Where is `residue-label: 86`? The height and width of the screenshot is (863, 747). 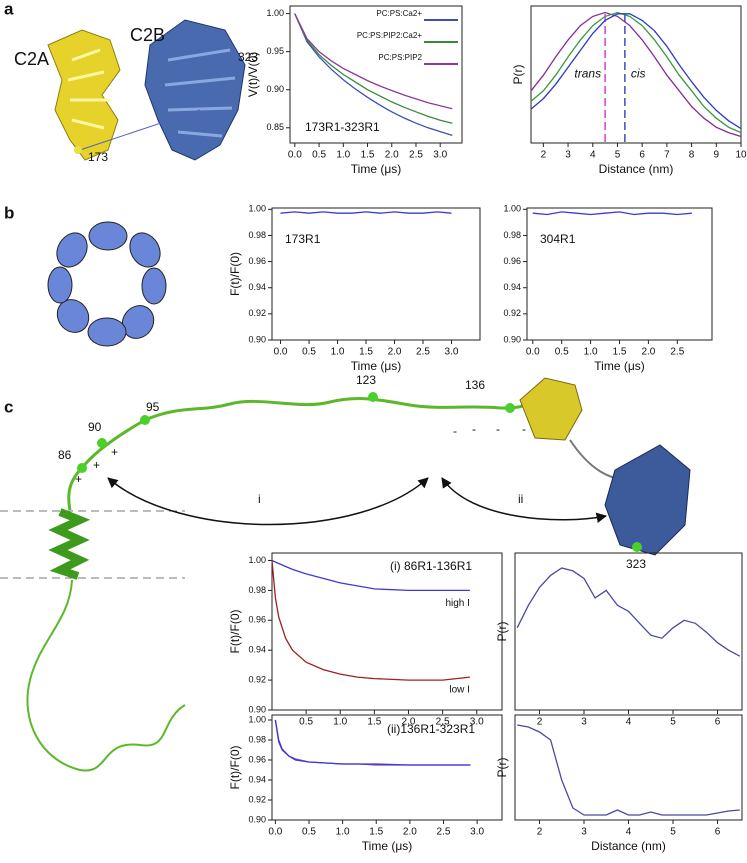 residue-label: 86 is located at coordinates (65, 455).